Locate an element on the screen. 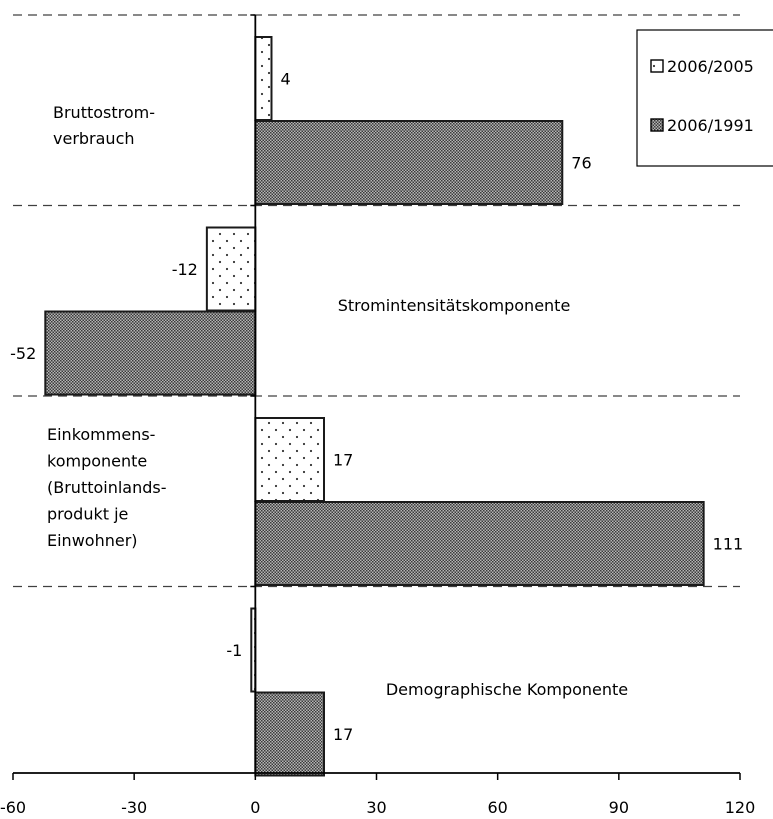 This screenshot has height=819, width=773. category-label: Demographische Komponente is located at coordinates (507, 689).